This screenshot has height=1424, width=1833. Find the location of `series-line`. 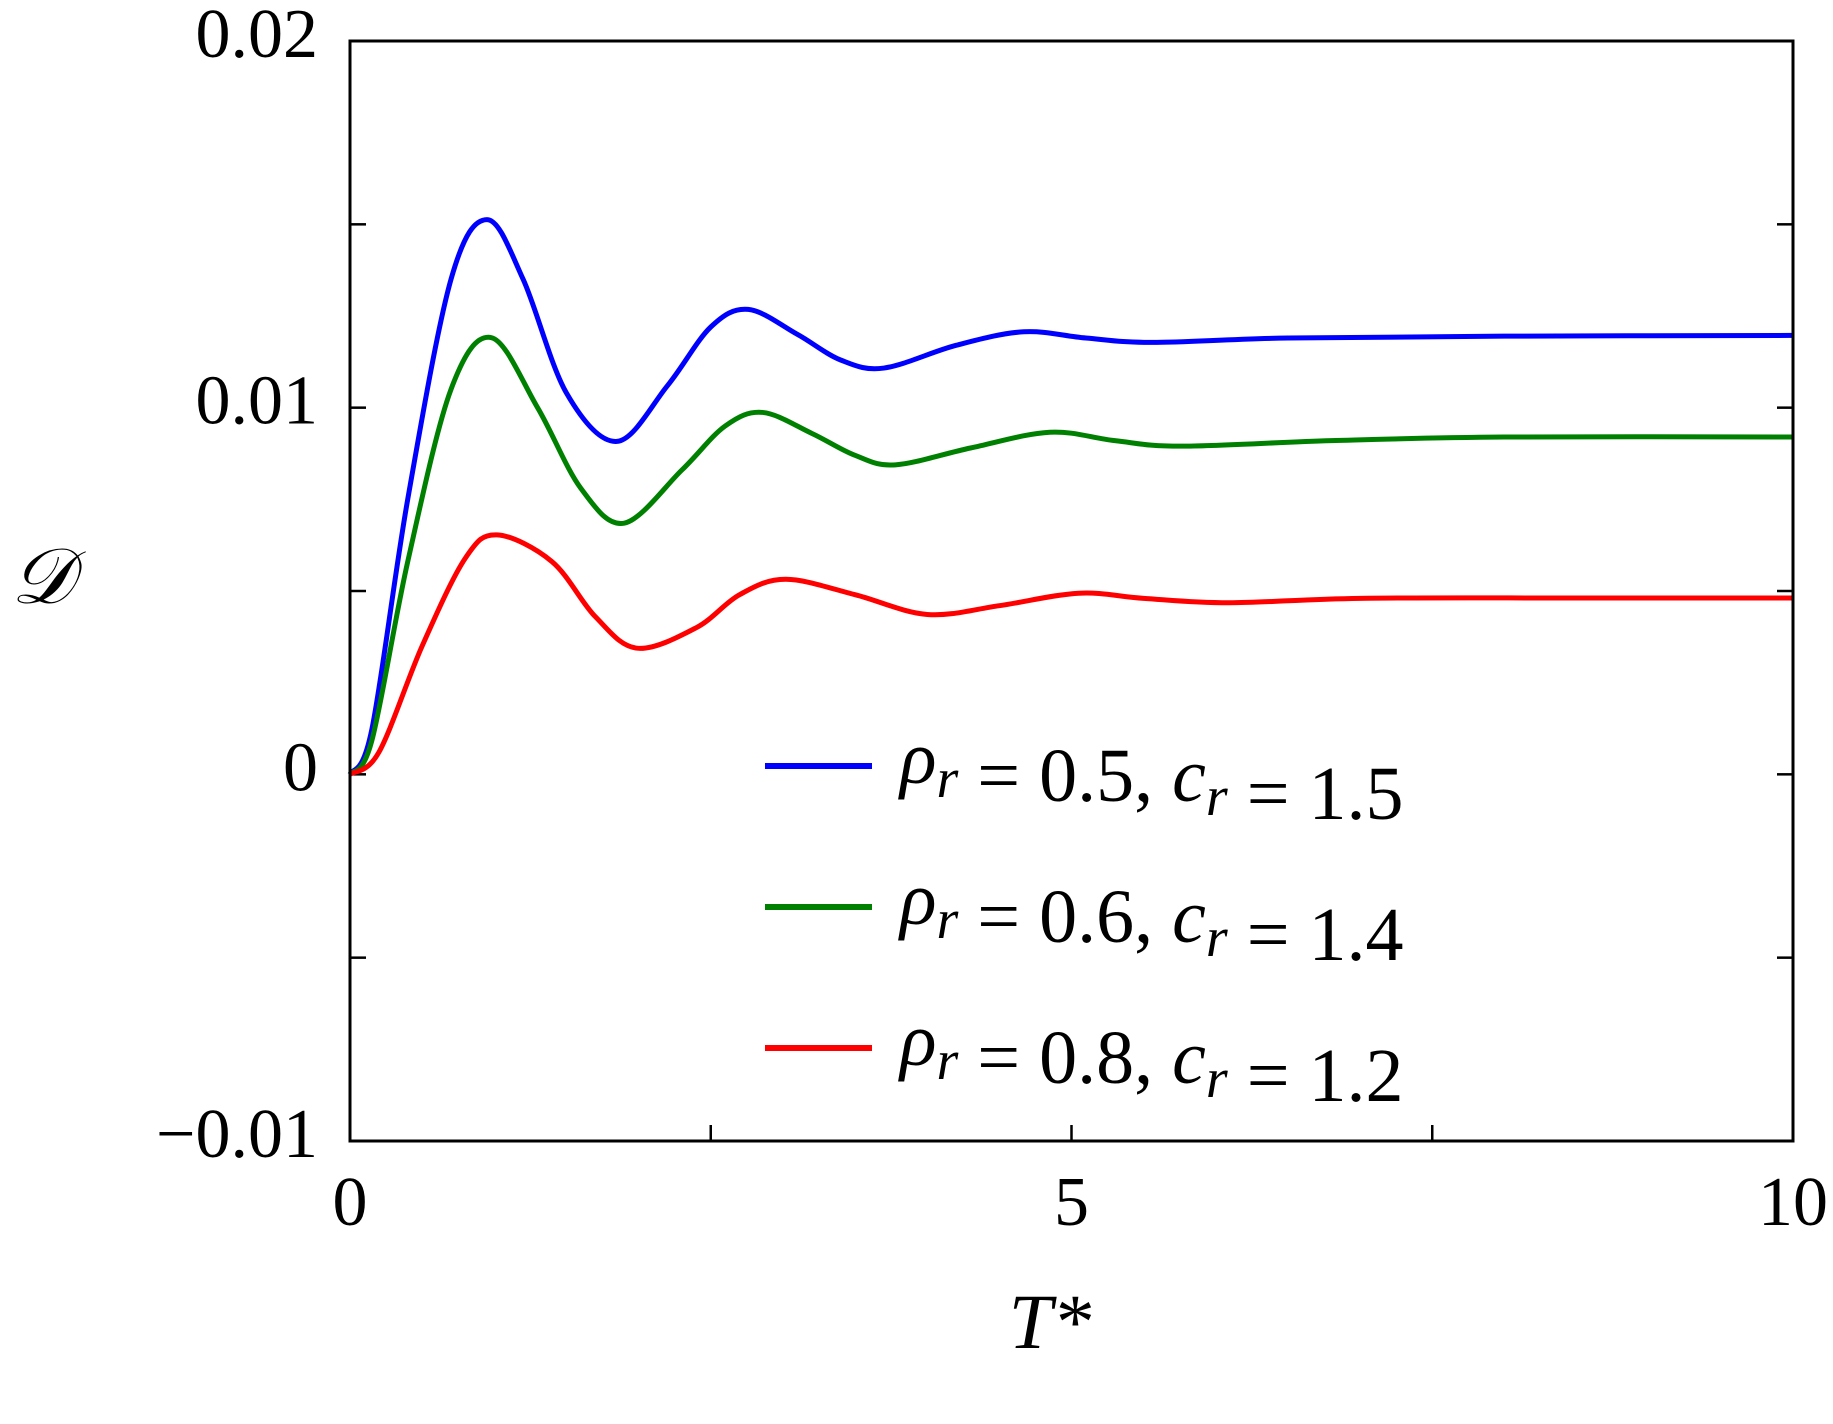

series-line is located at coordinates (1071, 654).